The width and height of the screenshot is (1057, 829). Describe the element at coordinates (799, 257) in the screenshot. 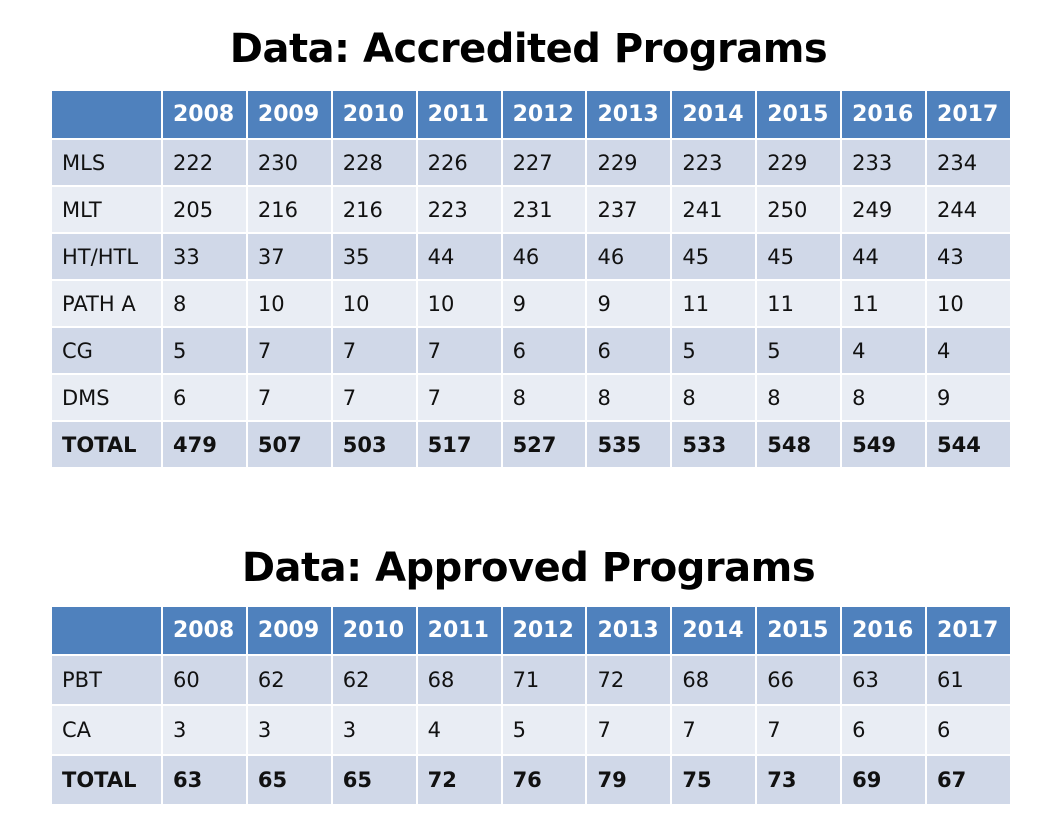

I see `table-cell: 45` at that location.